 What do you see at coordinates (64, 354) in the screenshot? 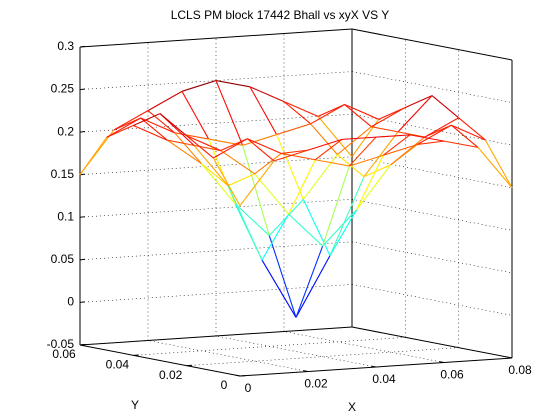
I see `y-tick-label: 0.06` at bounding box center [64, 354].